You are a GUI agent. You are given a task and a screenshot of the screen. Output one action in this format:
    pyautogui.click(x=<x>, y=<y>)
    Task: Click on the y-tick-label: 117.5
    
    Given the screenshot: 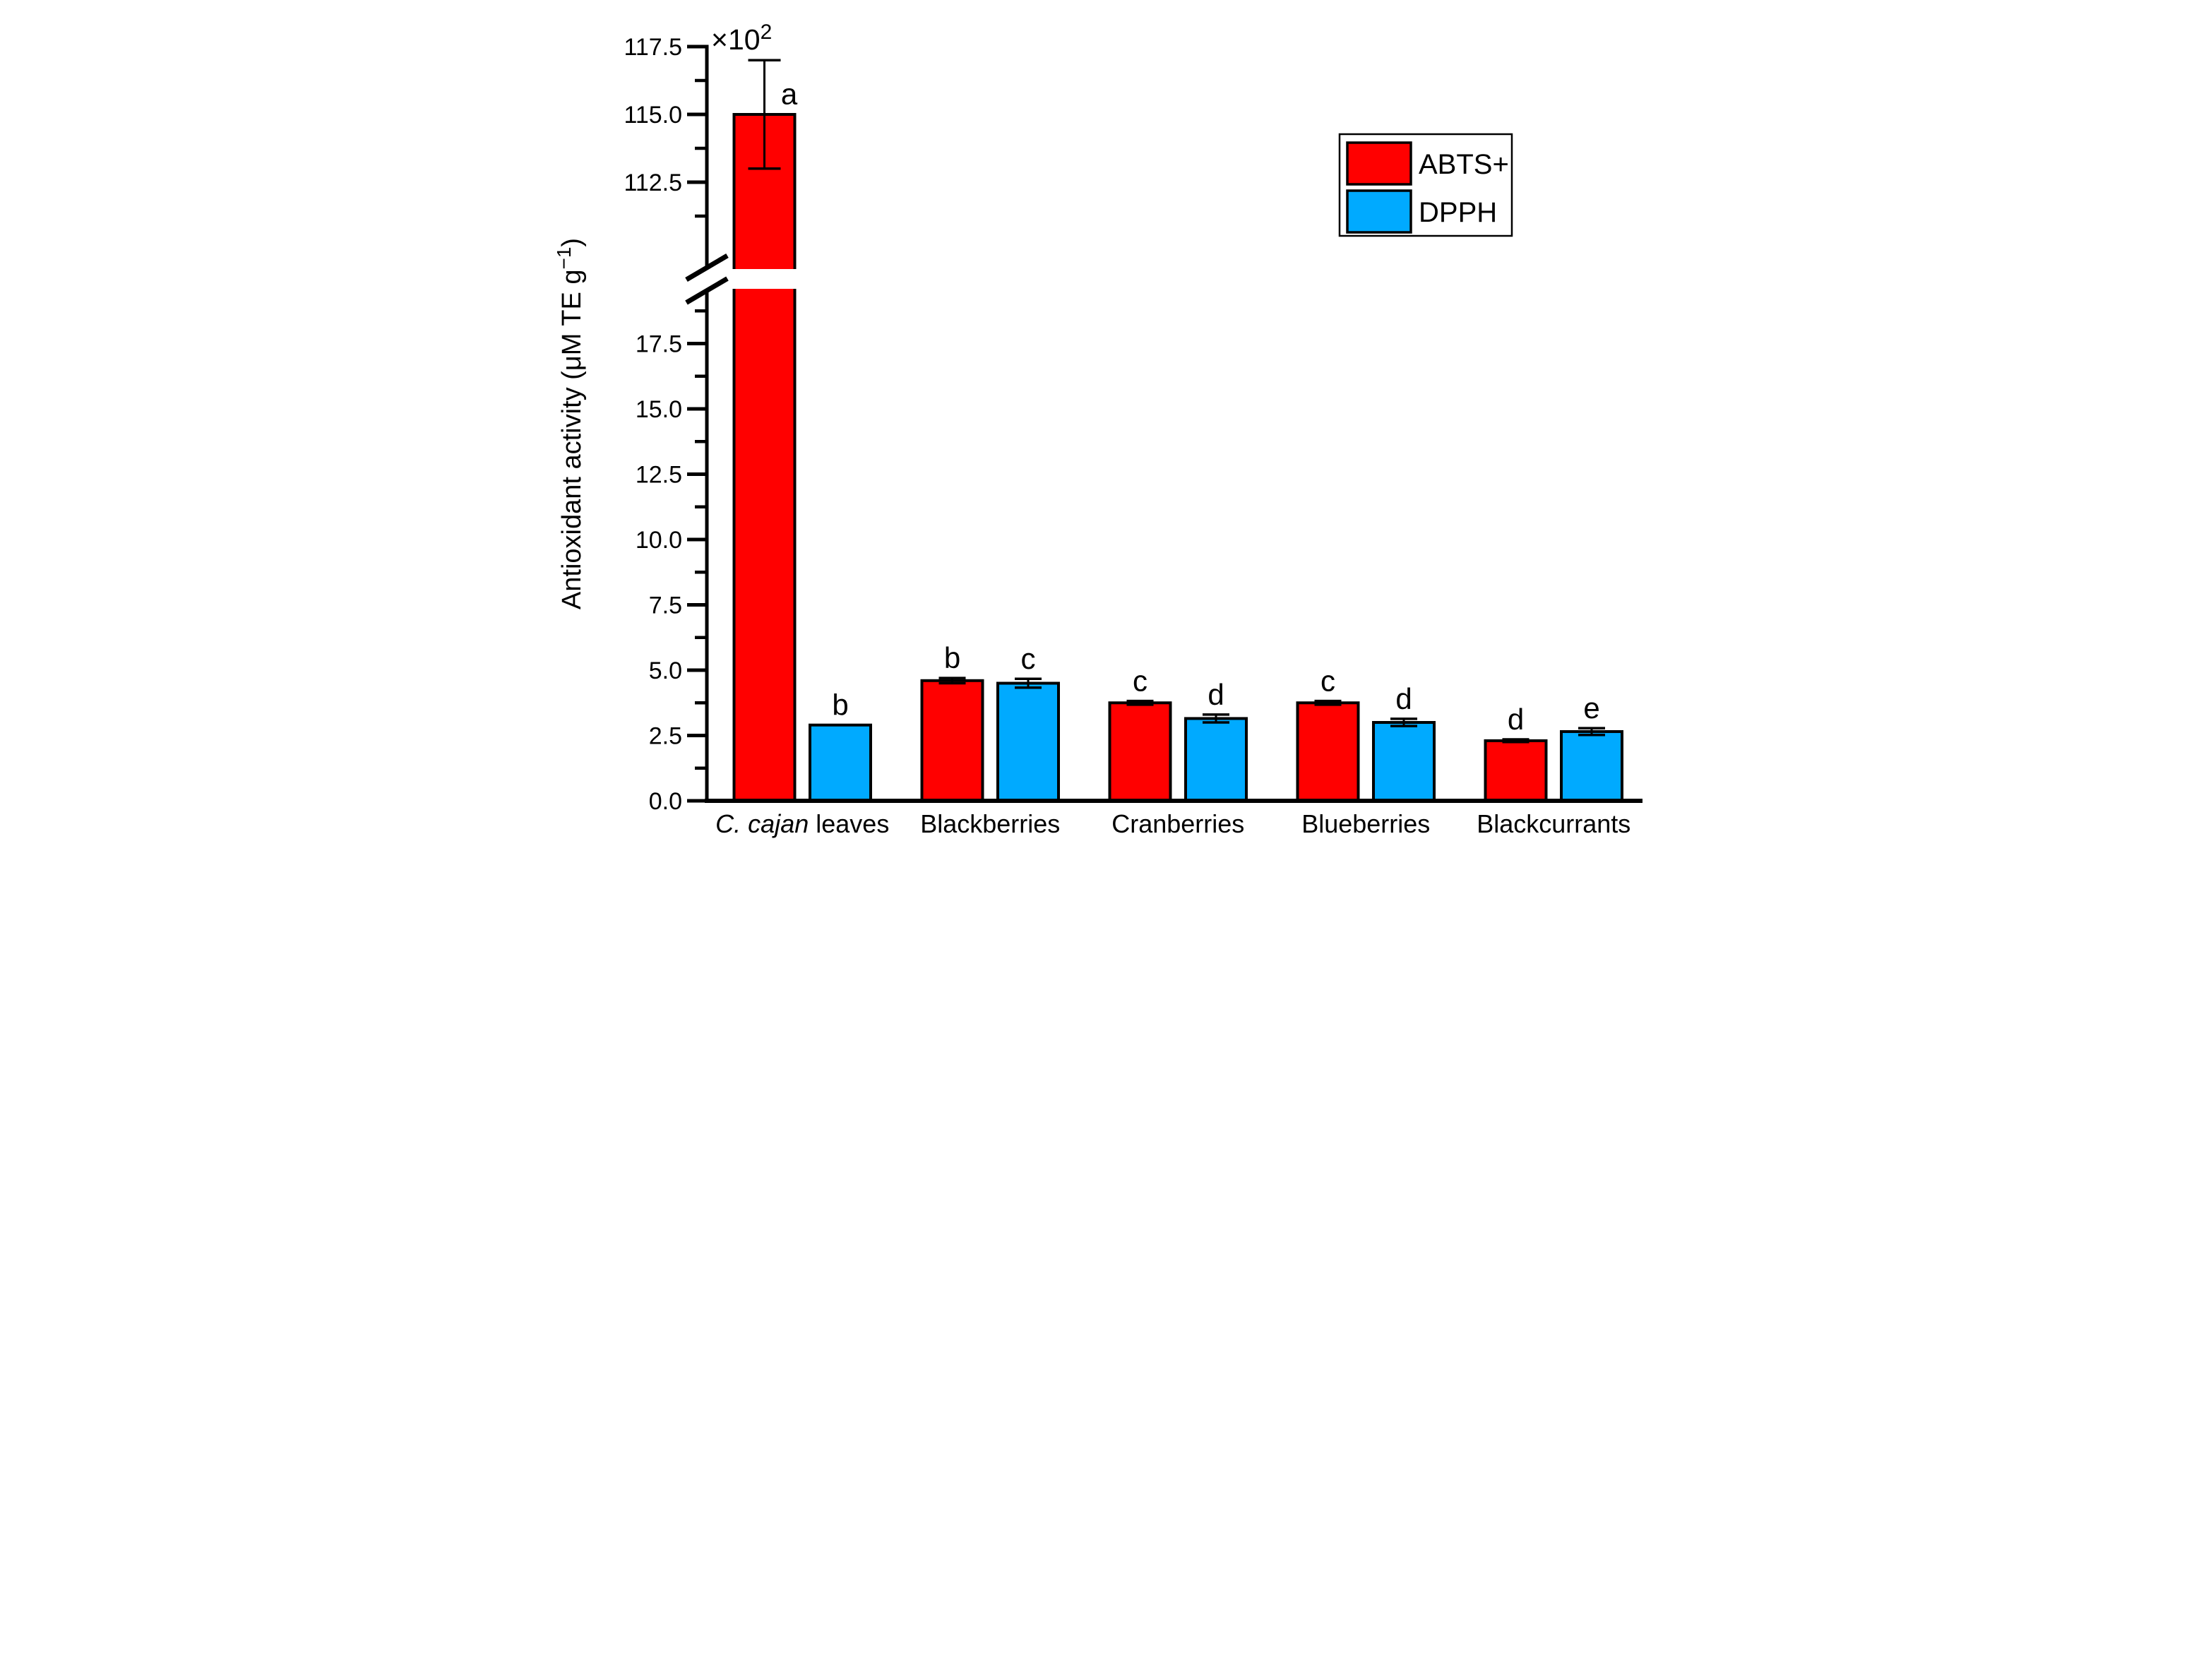 What is the action you would take?
    pyautogui.click(x=653, y=48)
    